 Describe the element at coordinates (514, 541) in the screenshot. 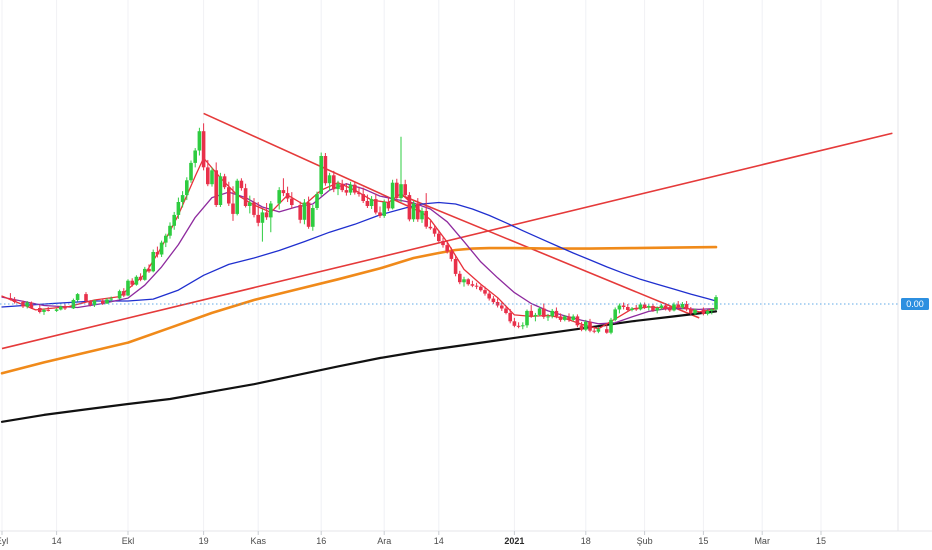

I see `x-tick-label-8: 2021` at that location.